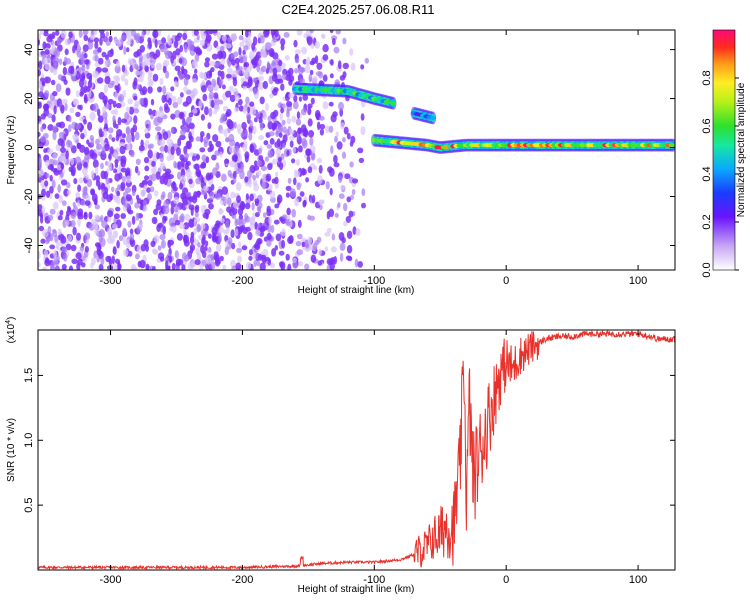 Image resolution: width=750 pixels, height=600 pixels. I want to click on spectrogram-x-tick-label: -100, so click(374, 281).